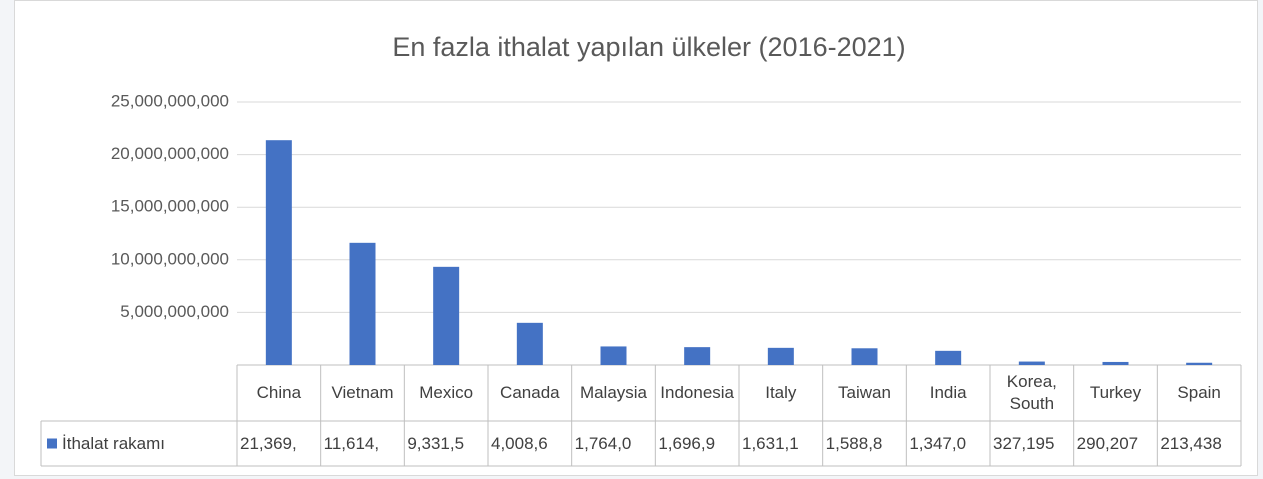  I want to click on x-tick-label: Italy, so click(781, 392).